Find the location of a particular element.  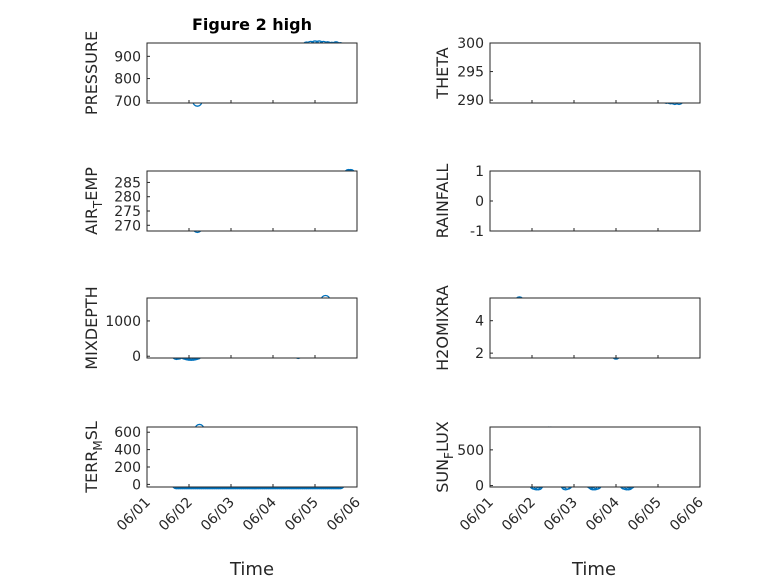

y-tick-label: 280 is located at coordinates (127, 198).